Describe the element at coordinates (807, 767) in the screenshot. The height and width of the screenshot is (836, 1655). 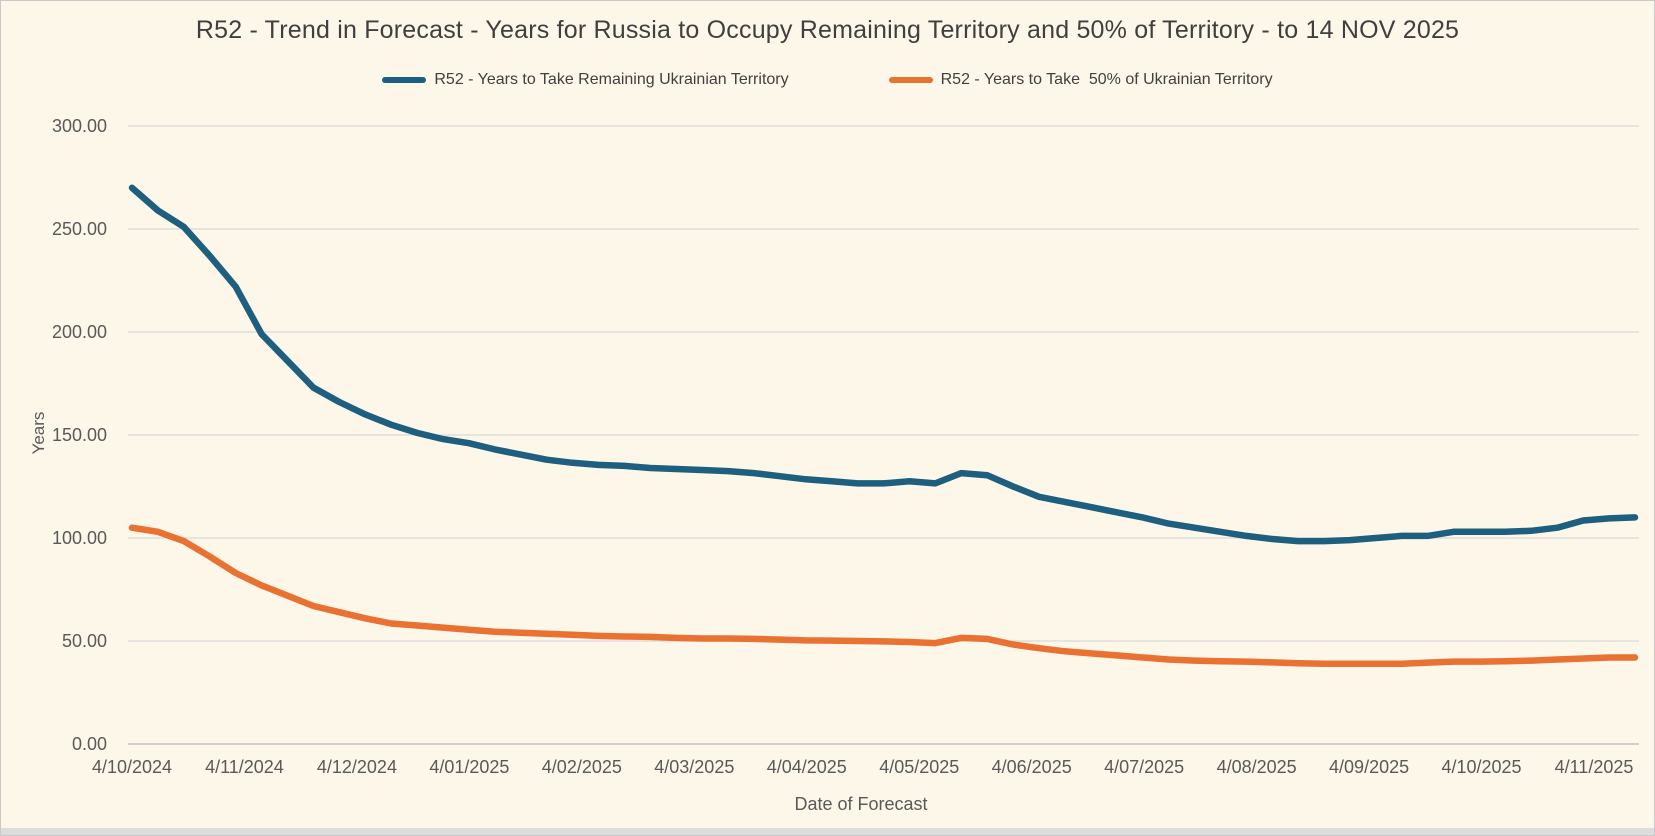
I see `x-tick-label: 4/04/2025` at that location.